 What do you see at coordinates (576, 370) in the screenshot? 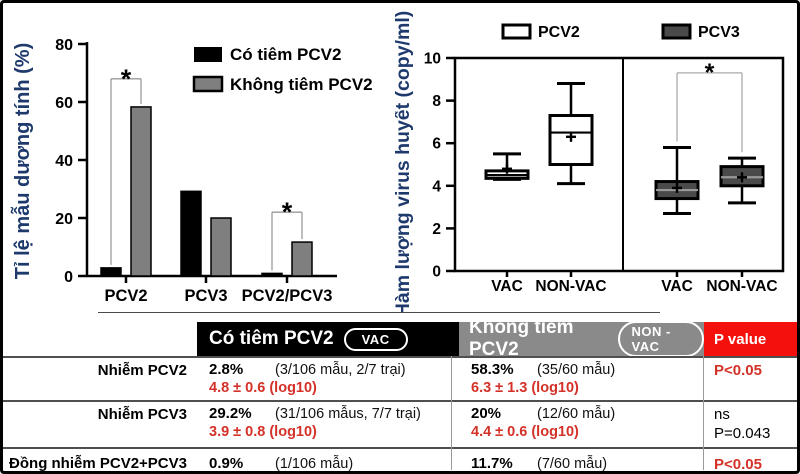
I see `nonvac-detail: (35/60 mẫu)` at bounding box center [576, 370].